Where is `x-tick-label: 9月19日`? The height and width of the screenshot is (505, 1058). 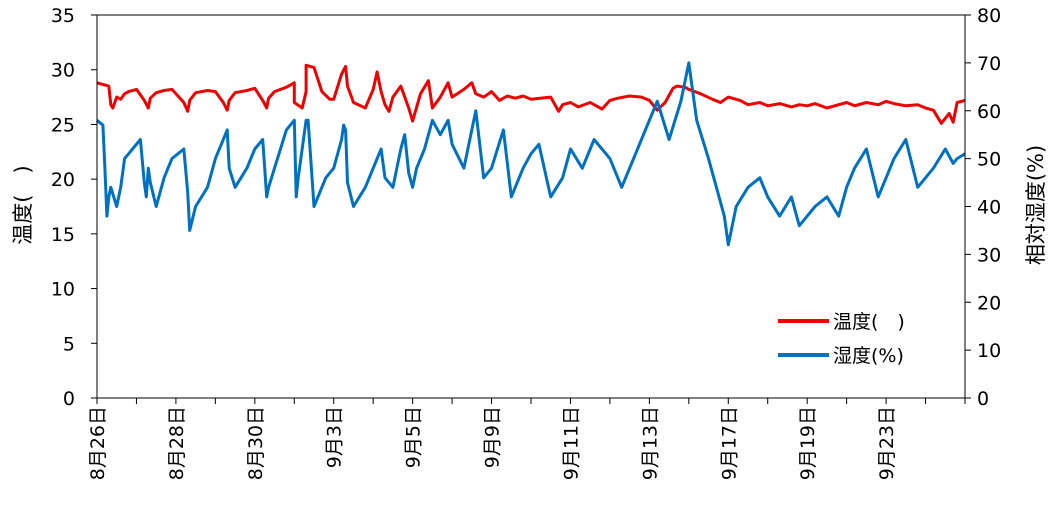
x-tick-label: 9月19日 is located at coordinates (808, 443).